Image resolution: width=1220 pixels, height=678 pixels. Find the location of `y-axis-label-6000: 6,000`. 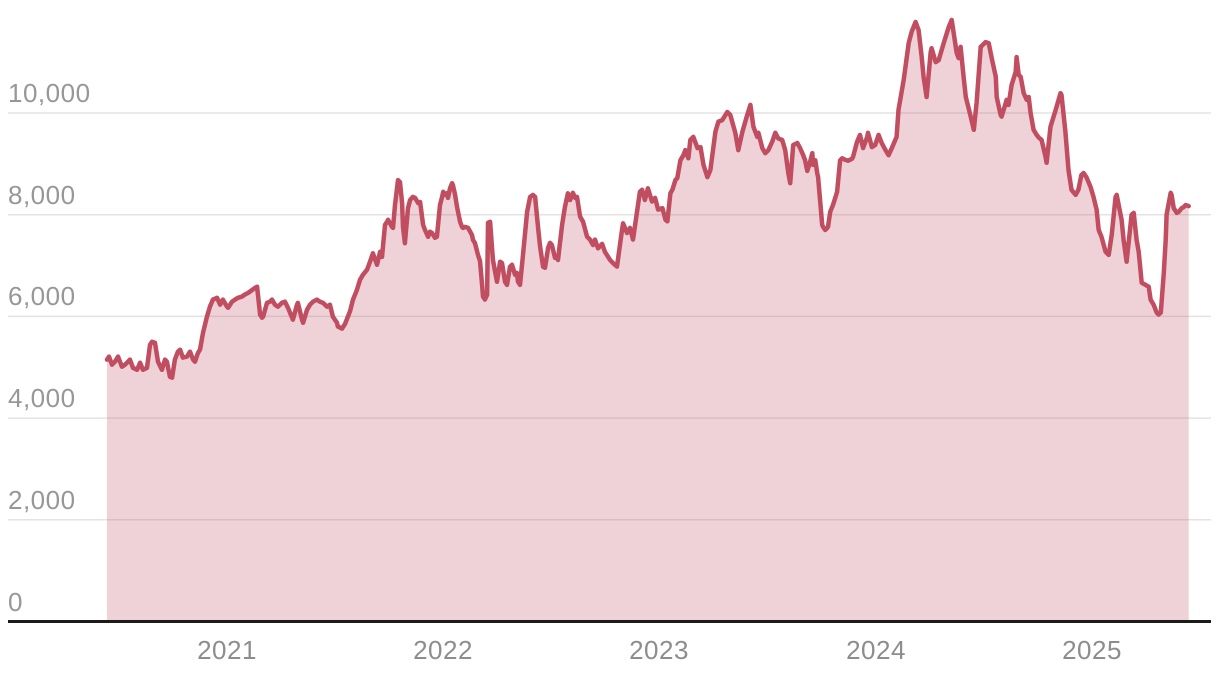

y-axis-label-6000: 6,000 is located at coordinates (42, 296).